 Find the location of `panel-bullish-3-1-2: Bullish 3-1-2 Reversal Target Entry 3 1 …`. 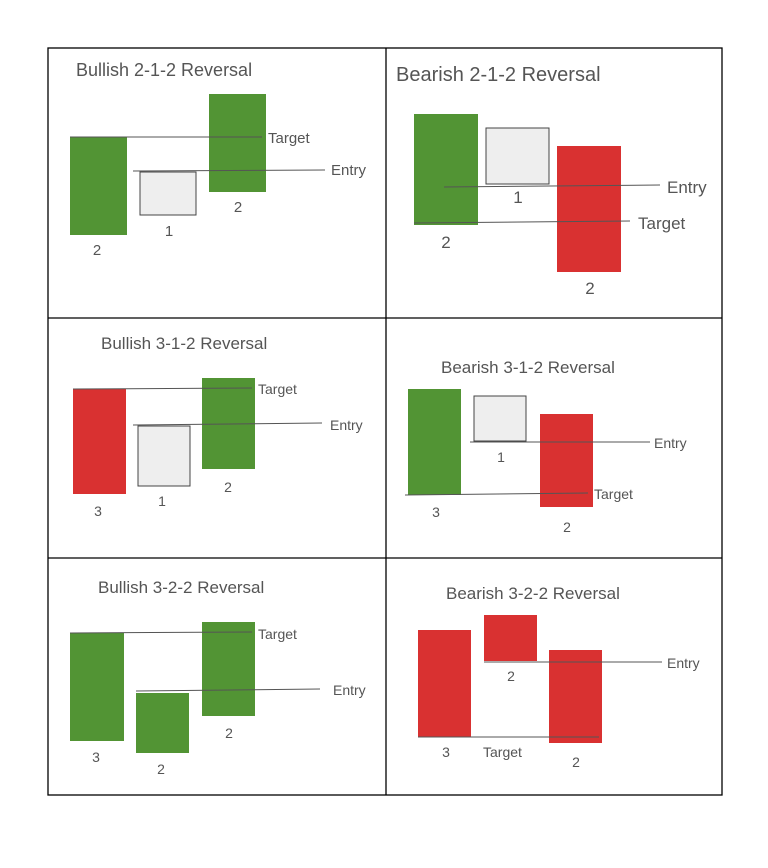

panel-bullish-3-1-2: Bullish 3-1-2 Reversal Target Entry 3 1 … is located at coordinates (217, 426).